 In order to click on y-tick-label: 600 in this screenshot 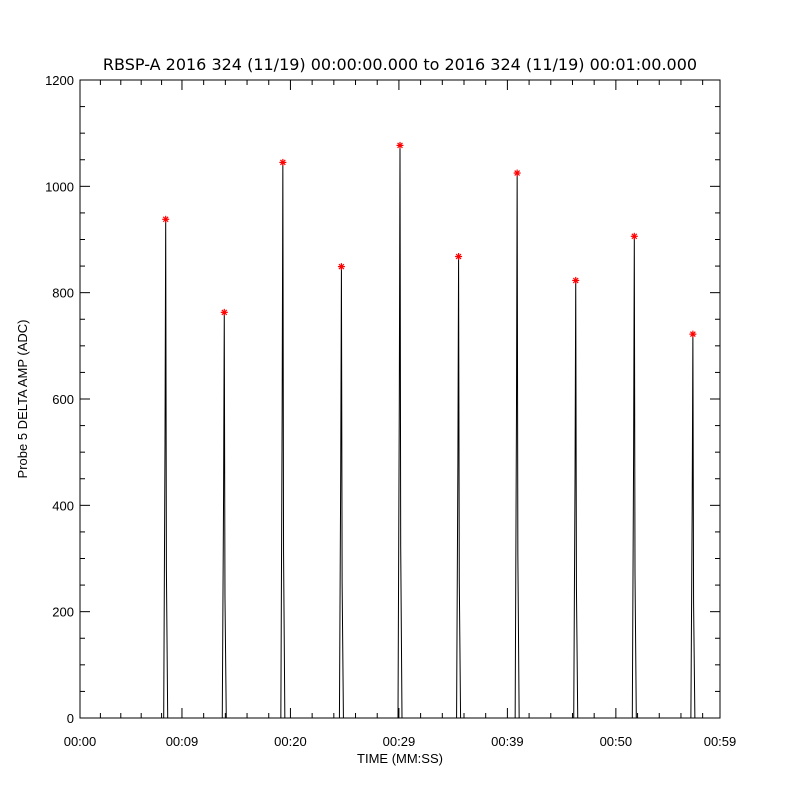, I will do `click(63, 399)`.